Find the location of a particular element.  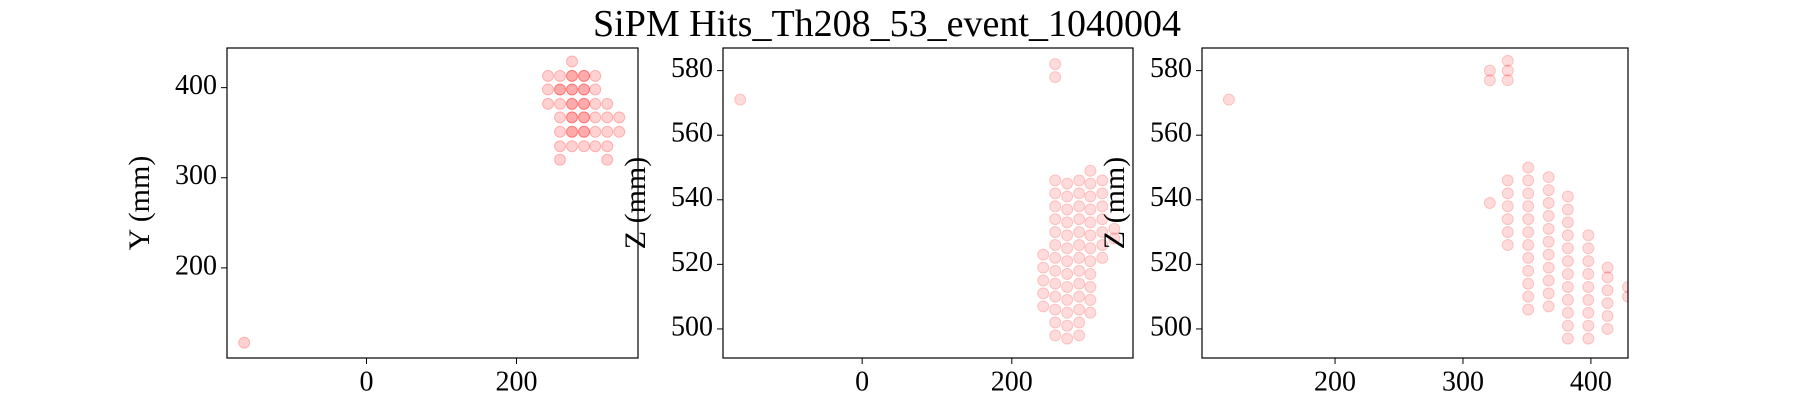

x-tick-label: 300 is located at coordinates (1463, 381).